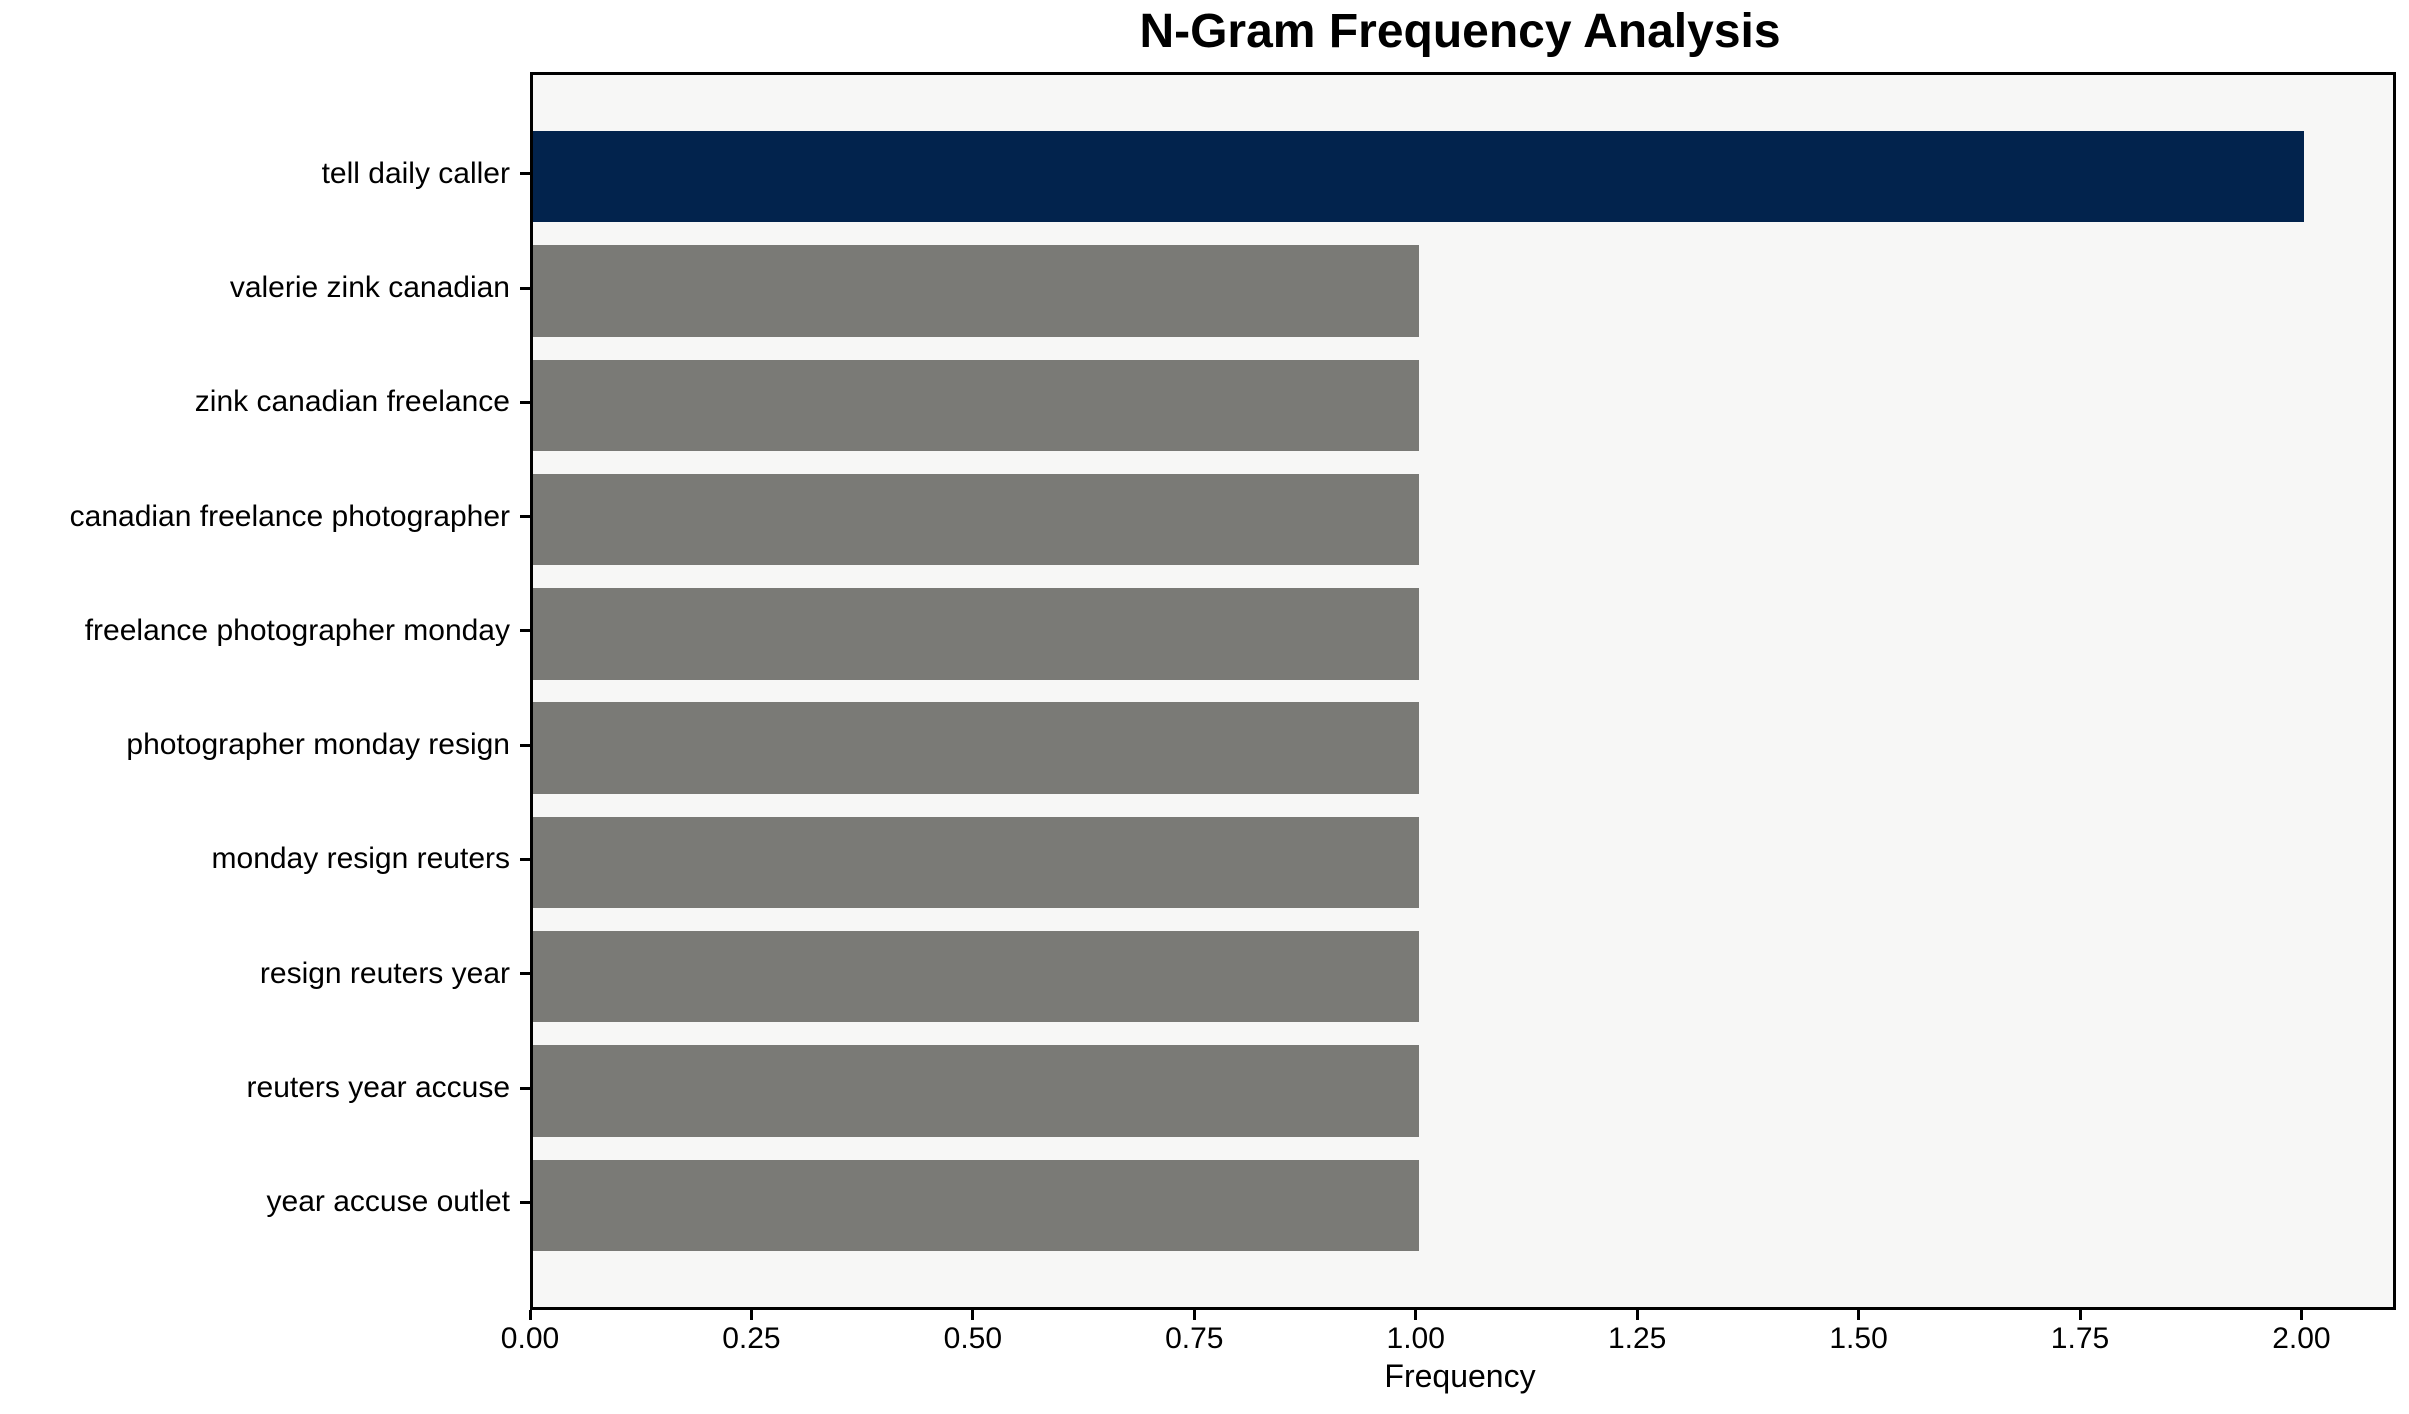 This screenshot has width=2409, height=1414. What do you see at coordinates (369, 287) in the screenshot?
I see `y-tick-label: valerie zink canadian` at bounding box center [369, 287].